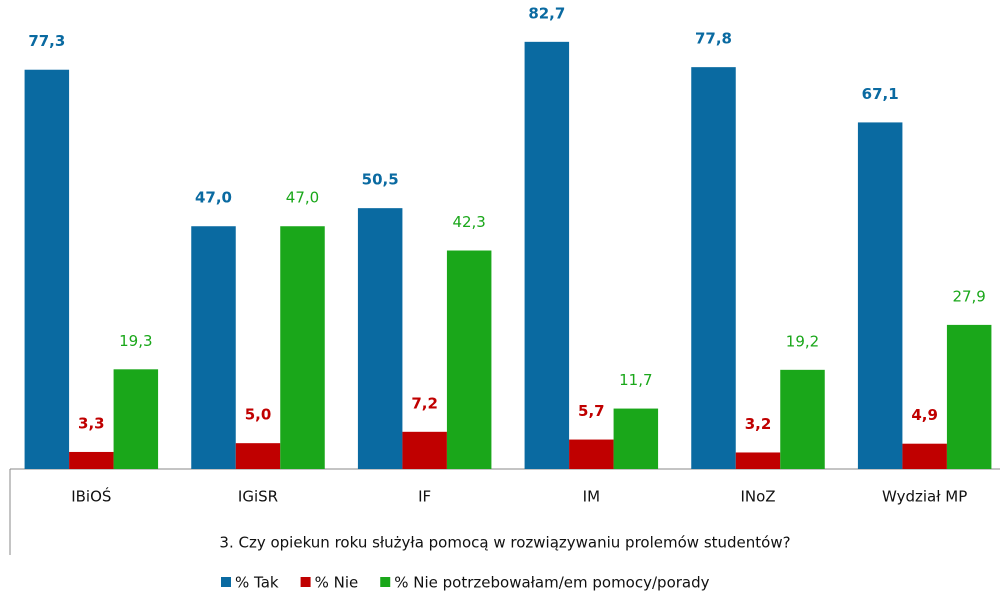 The height and width of the screenshot is (597, 1000). Describe the element at coordinates (880, 94) in the screenshot. I see `data-label: 67,1` at that location.